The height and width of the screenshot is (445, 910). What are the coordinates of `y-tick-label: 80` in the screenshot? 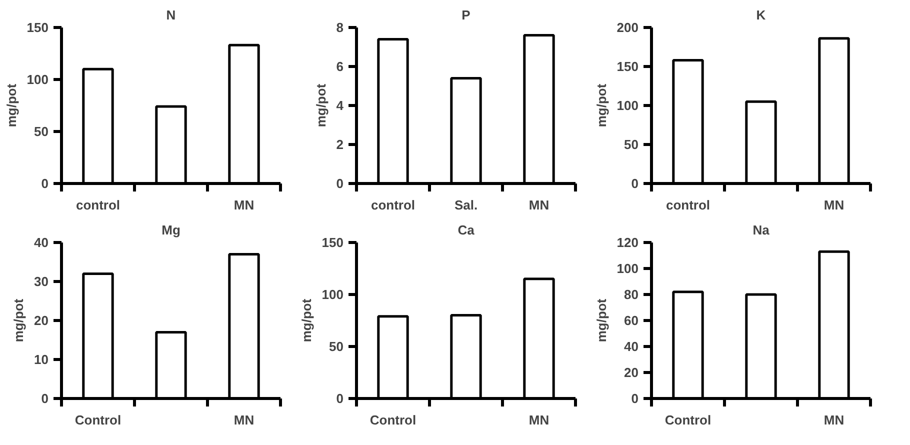 It's located at (631, 294).